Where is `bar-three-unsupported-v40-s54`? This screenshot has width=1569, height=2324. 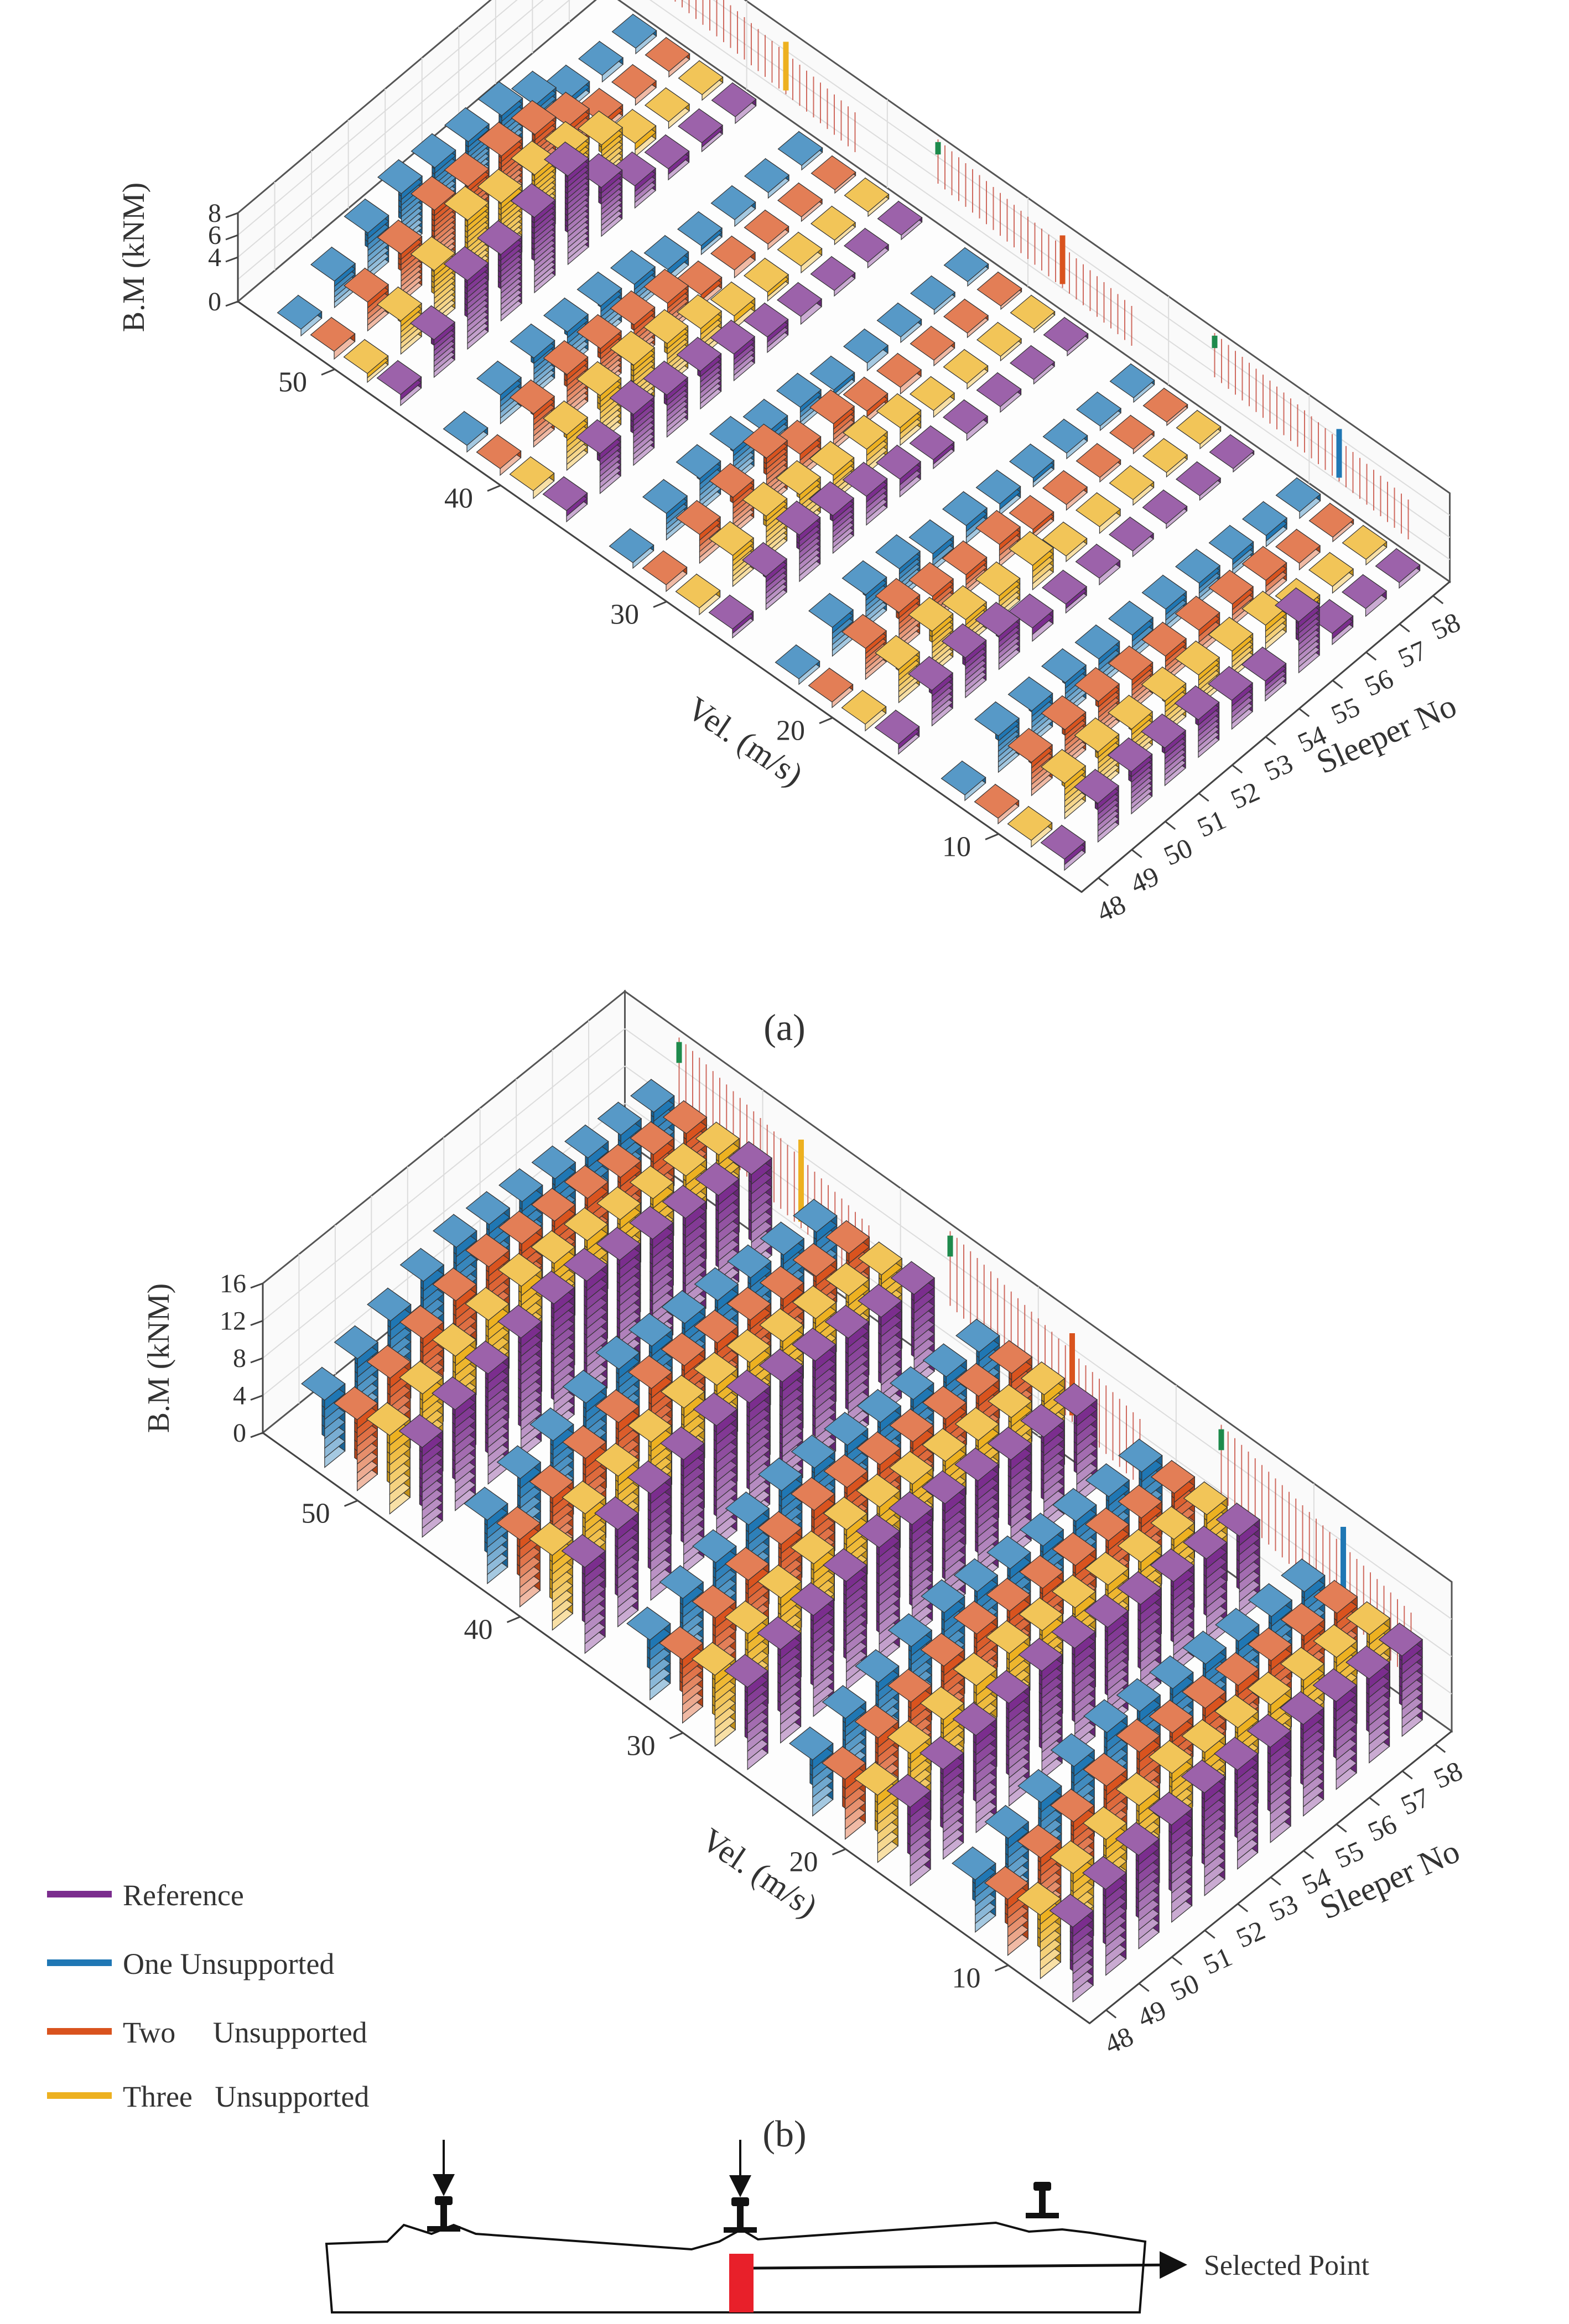 bar-three-unsupported-v40-s54 is located at coordinates (733, 305).